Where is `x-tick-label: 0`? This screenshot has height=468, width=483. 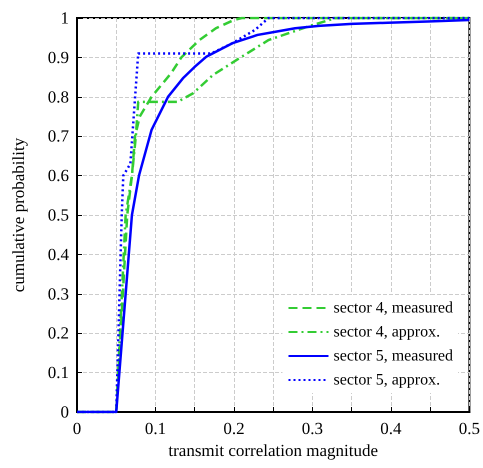 x-tick-label: 0 is located at coordinates (77, 428).